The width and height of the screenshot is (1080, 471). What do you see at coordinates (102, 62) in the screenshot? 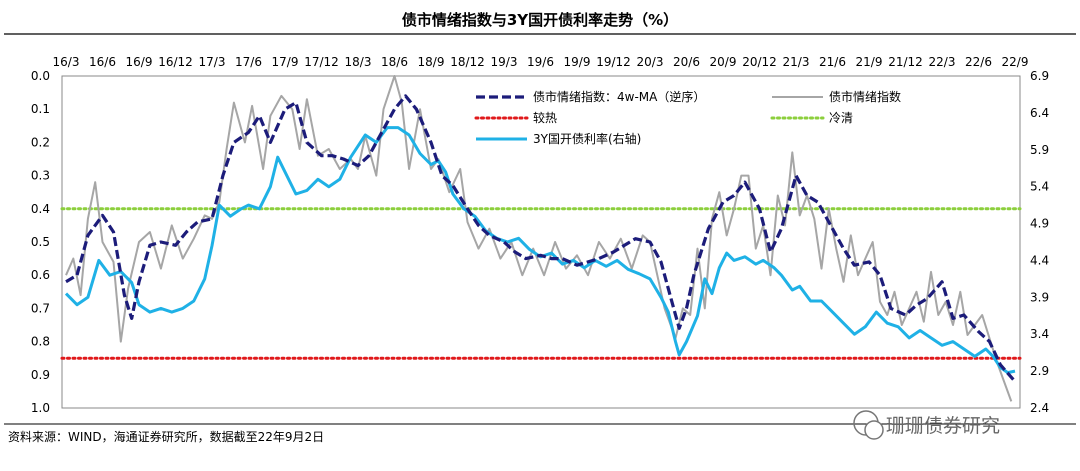
I see `x-tick-label: 16/6` at bounding box center [102, 62].